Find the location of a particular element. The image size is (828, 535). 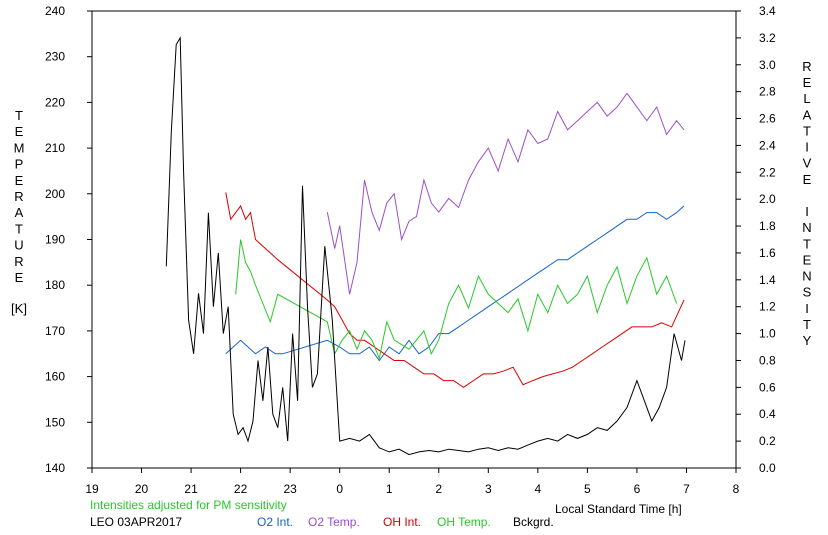

axis-label-letter: U is located at coordinates (18, 245).